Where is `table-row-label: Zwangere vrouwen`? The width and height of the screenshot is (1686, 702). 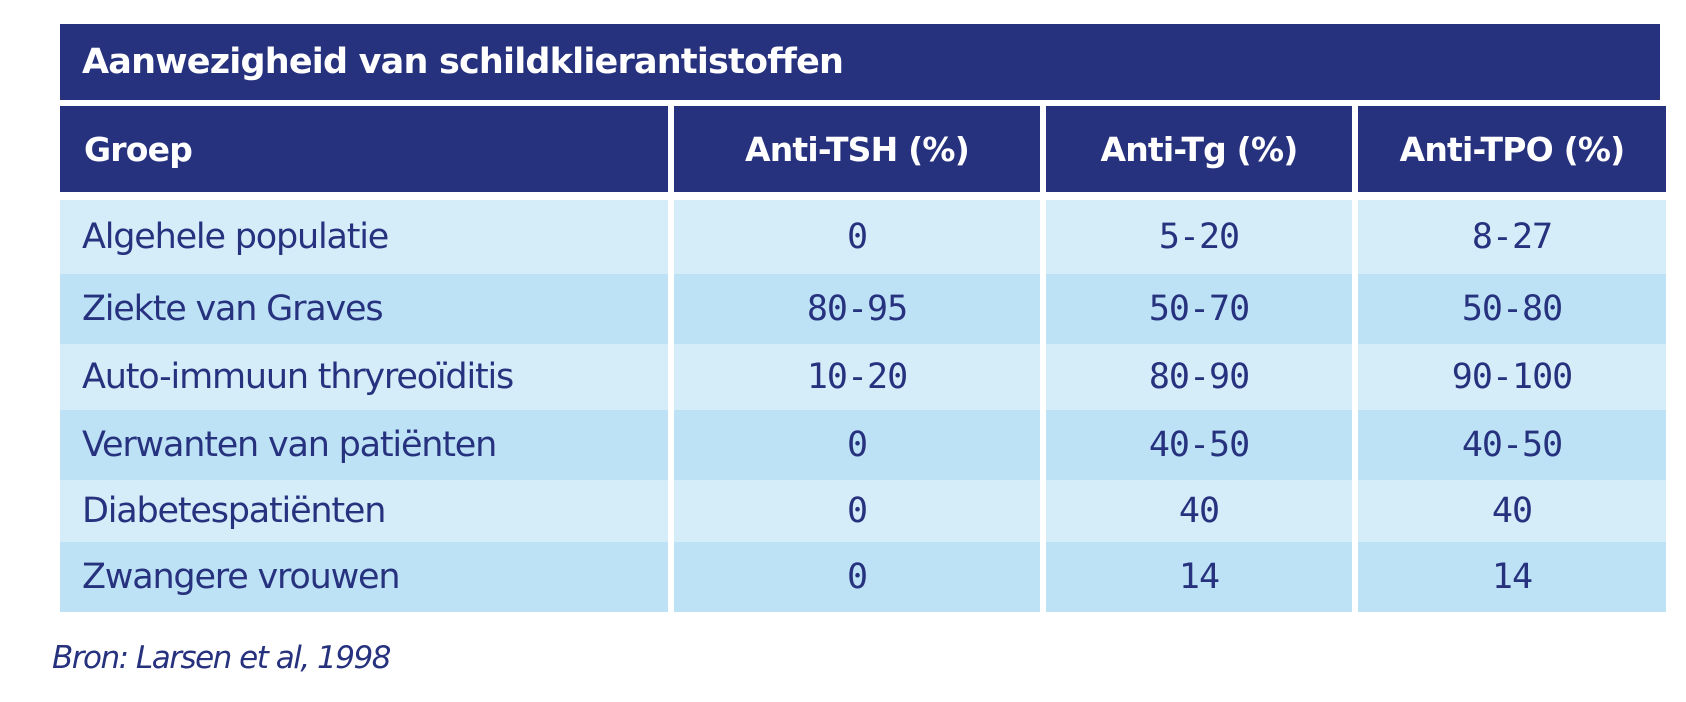 table-row-label: Zwangere vrouwen is located at coordinates (364, 577).